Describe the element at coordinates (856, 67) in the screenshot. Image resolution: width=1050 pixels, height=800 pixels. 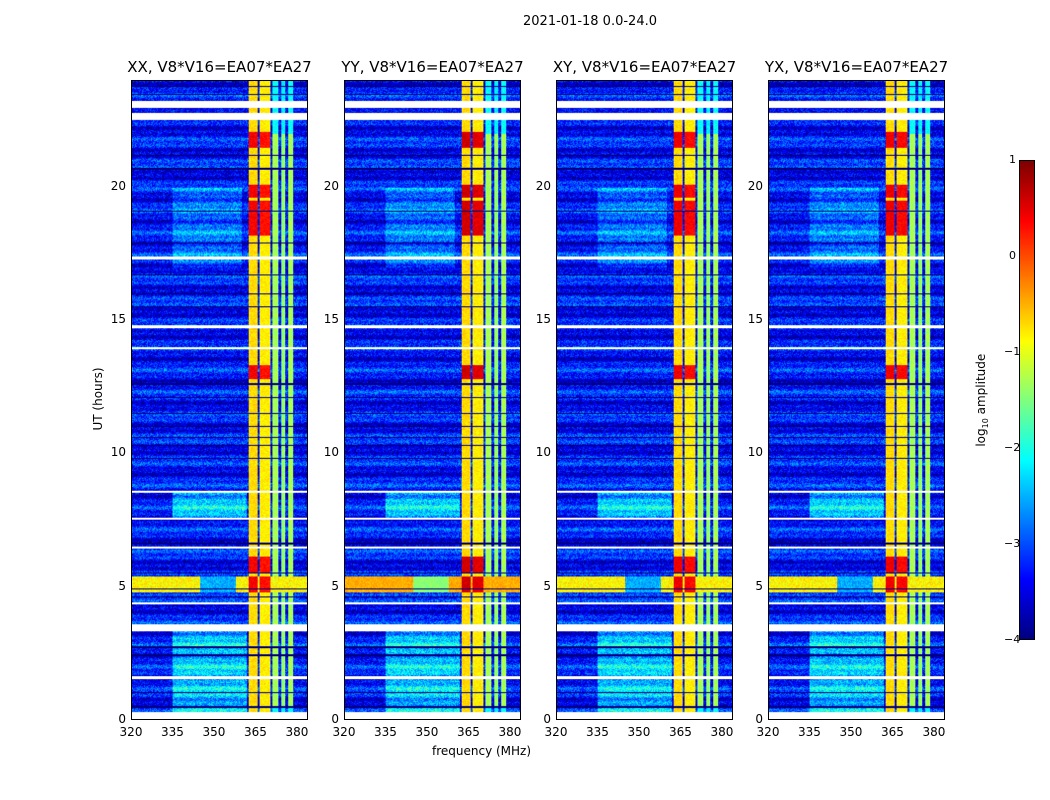
I see `panel-title: YX, V8*V16=EA07*EA27` at that location.